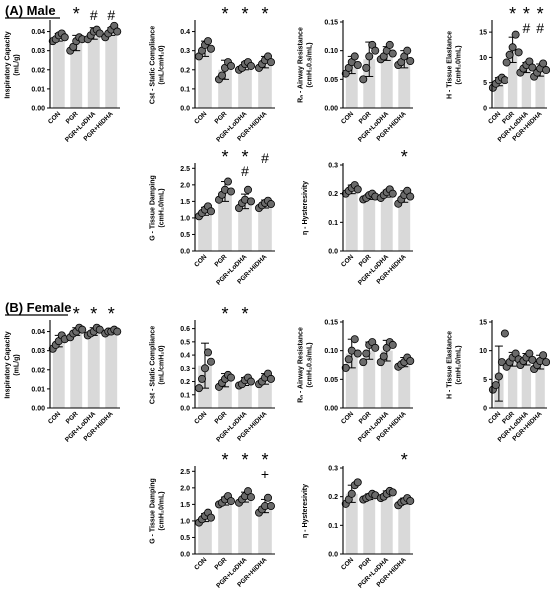 This screenshot has height=609, width=550. What do you see at coordinates (17, 64) in the screenshot?
I see `y-axis-label: (mL/g)` at bounding box center [17, 64].